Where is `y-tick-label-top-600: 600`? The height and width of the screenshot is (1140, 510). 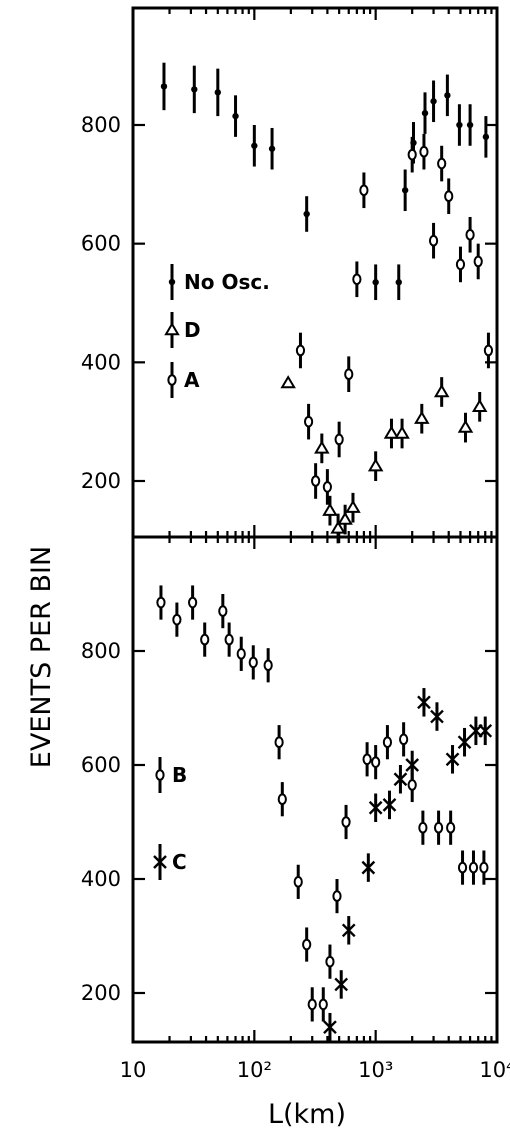 y-tick-label-top-600: 600 is located at coordinates (101, 244).